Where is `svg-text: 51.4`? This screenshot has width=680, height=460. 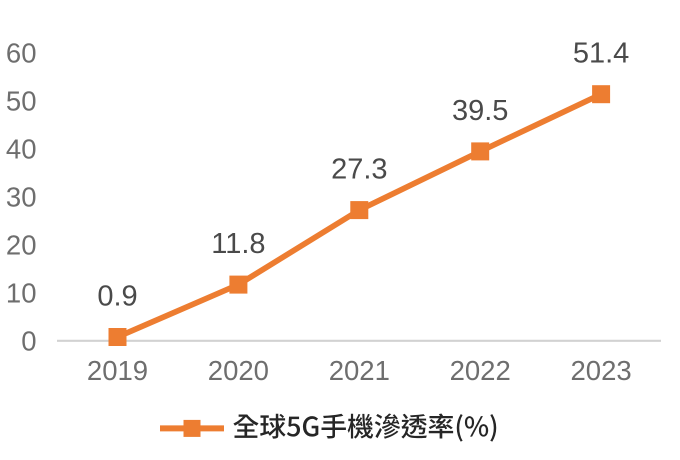 svg-text: 51.4 is located at coordinates (601, 54).